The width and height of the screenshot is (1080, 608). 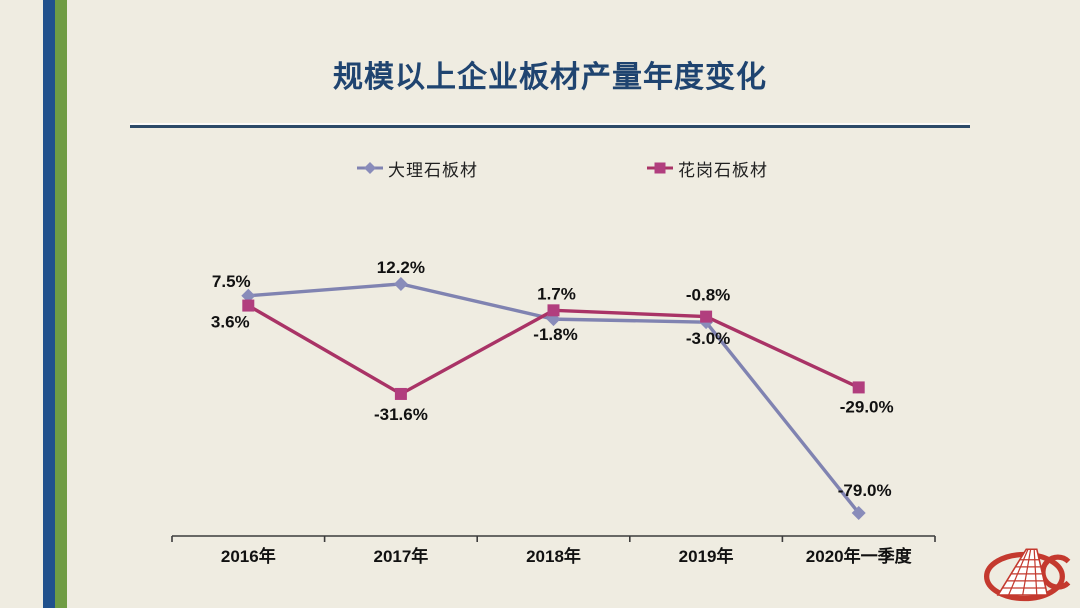 I want to click on granite-series-legend-icon, so click(x=660, y=168).